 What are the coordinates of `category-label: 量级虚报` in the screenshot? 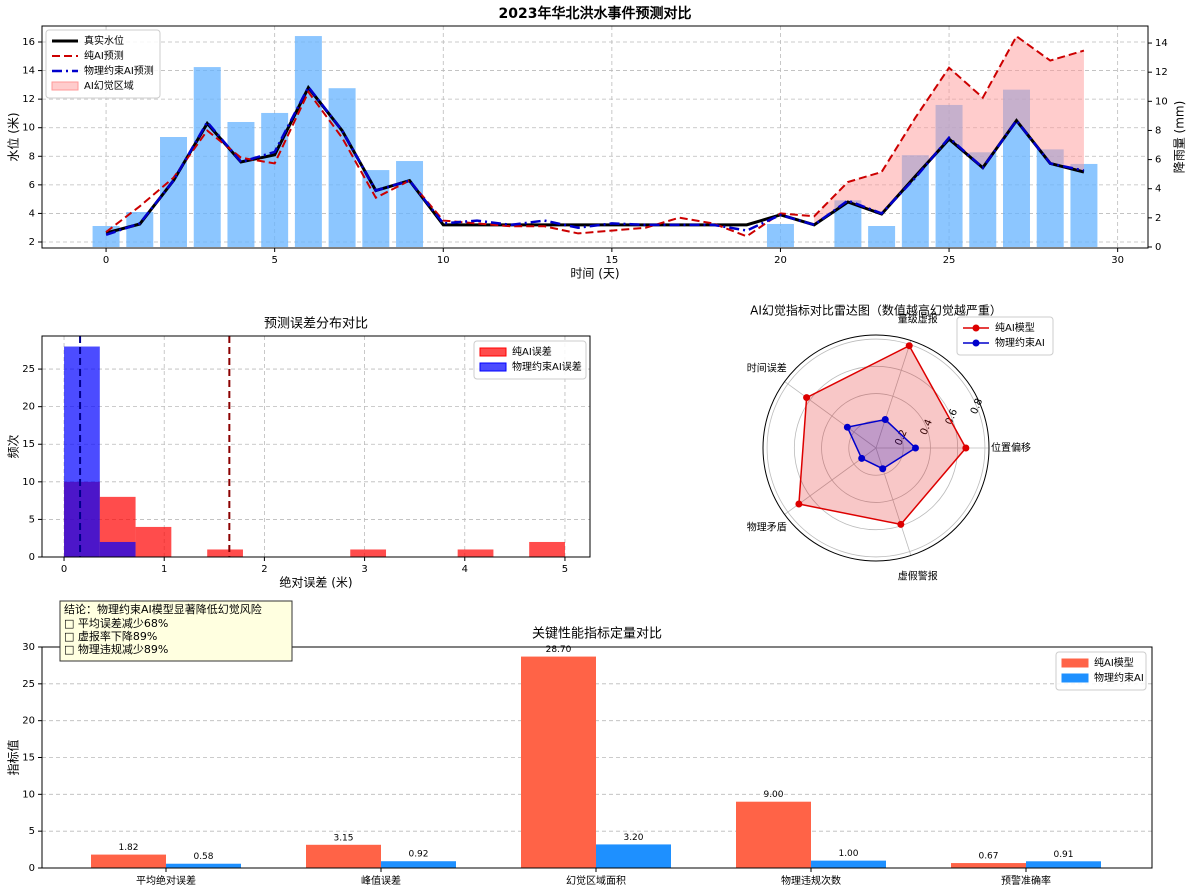 It's located at (918, 319).